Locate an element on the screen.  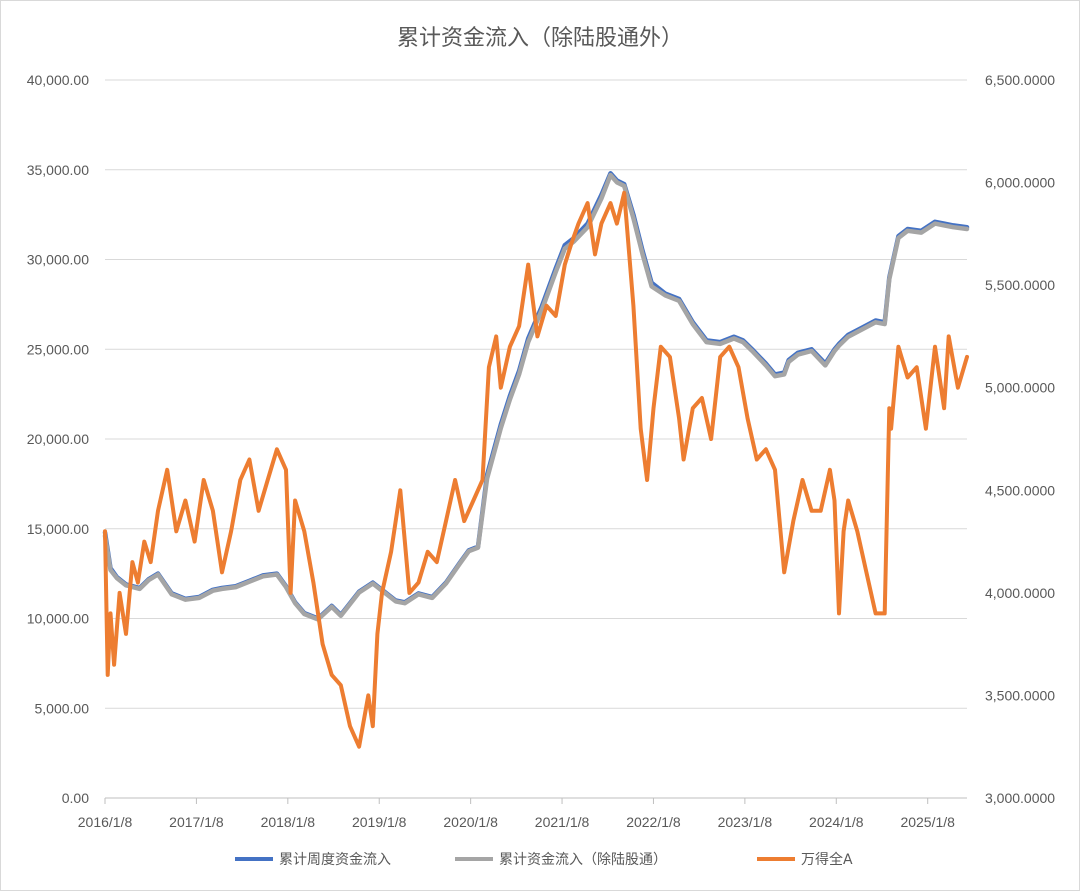
legend-label: 累计周度资金流入 is located at coordinates (335, 860).